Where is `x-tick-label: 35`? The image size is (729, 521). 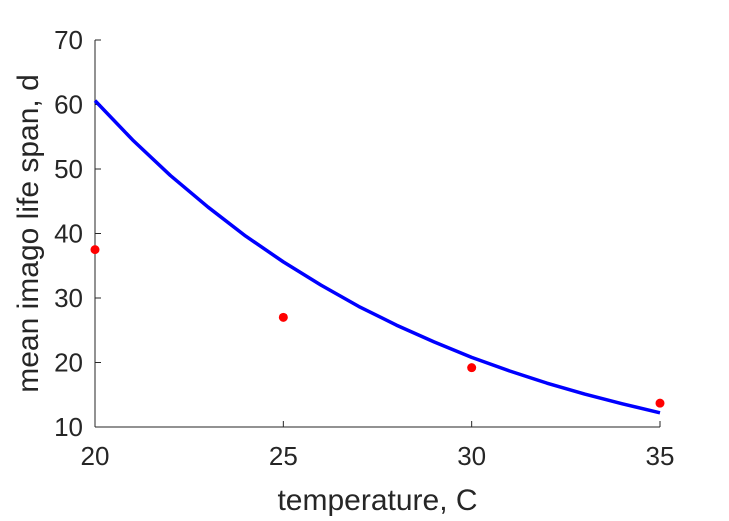
x-tick-label: 35 is located at coordinates (660, 456).